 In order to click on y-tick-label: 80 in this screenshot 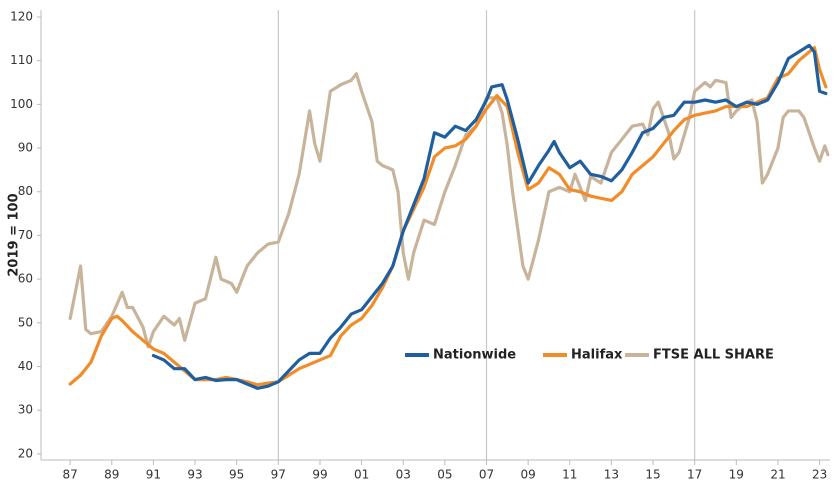, I will do `click(25, 191)`.